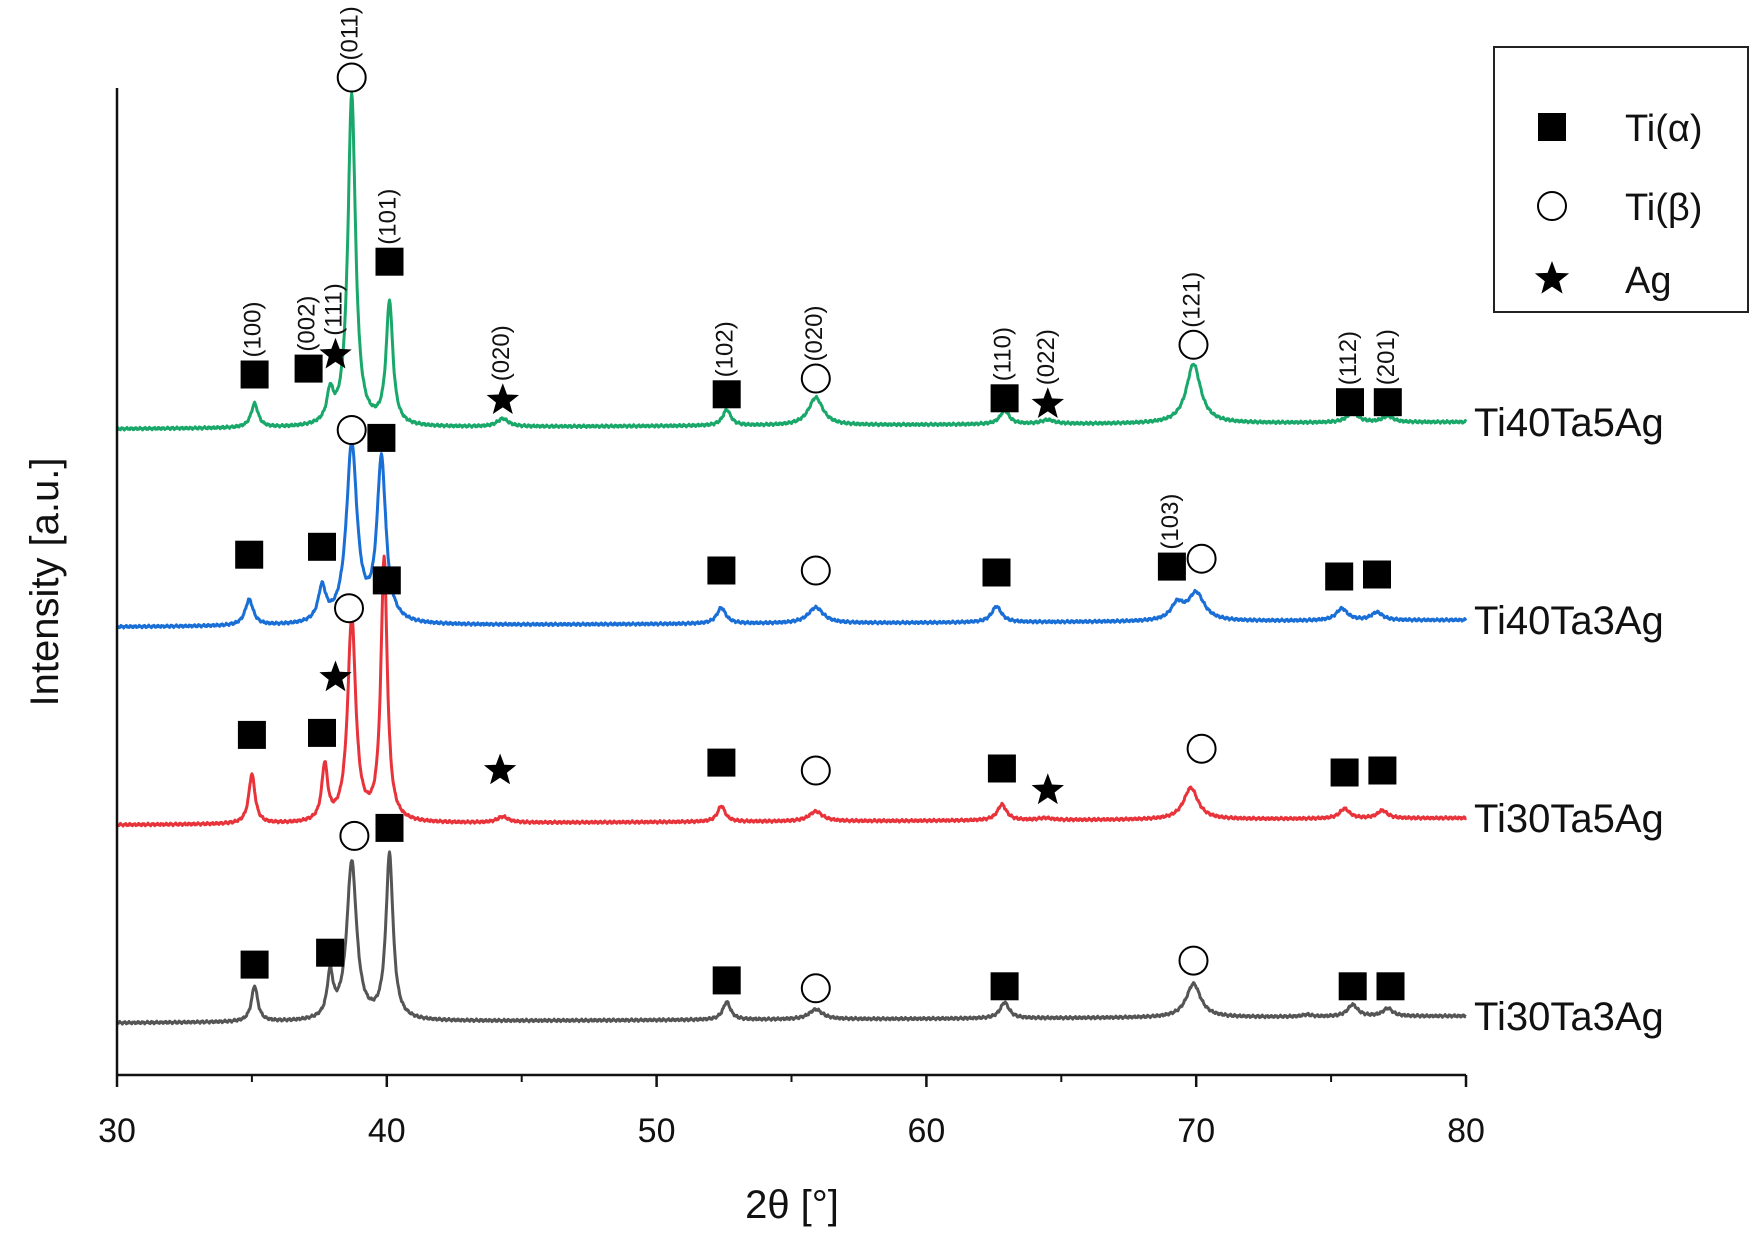 The height and width of the screenshot is (1245, 1757). I want to click on legend-label-ti-beta: Ti(β), so click(1663, 208).